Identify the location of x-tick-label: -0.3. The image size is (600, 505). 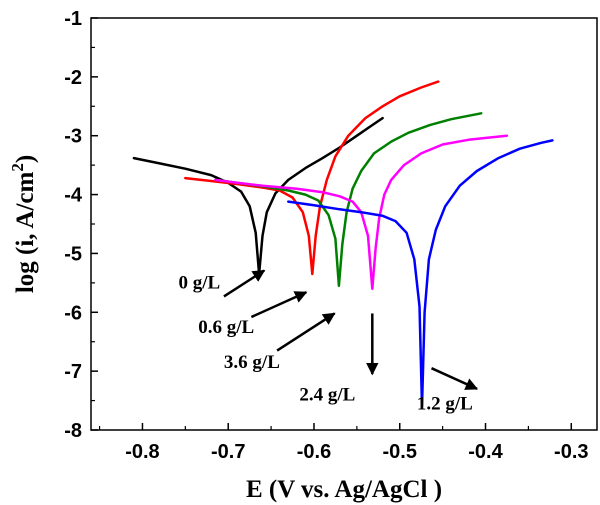
(571, 452).